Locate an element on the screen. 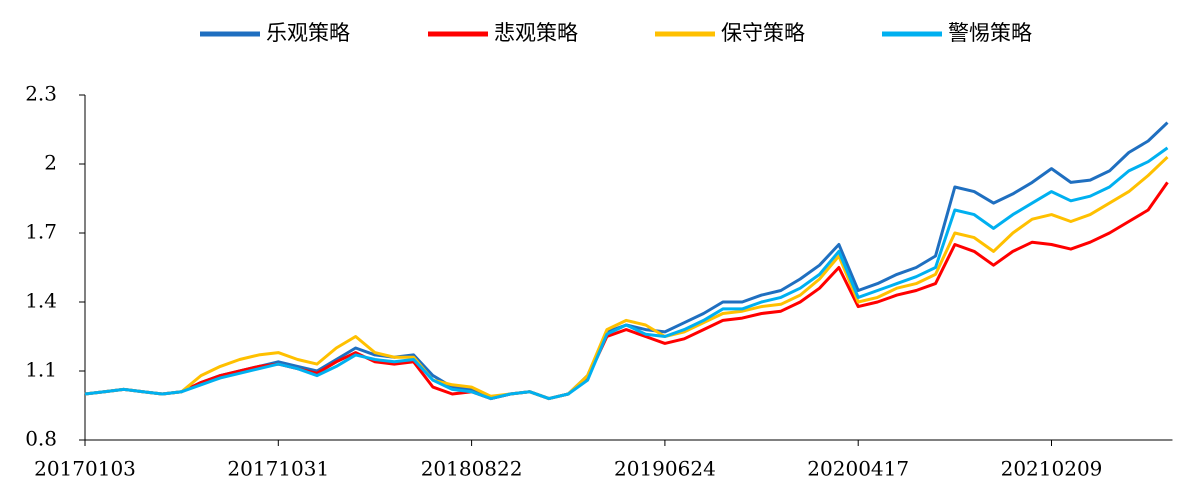 Image resolution: width=1188 pixels, height=498 pixels. y-tick-label: 1.4 is located at coordinates (41, 301).